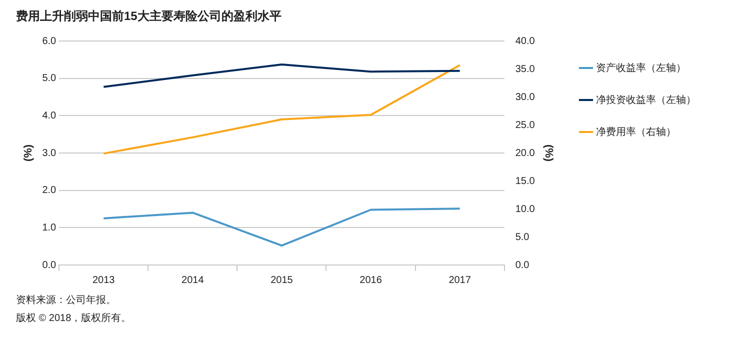  I want to click on y-tick-label: 1.0, so click(49, 228).